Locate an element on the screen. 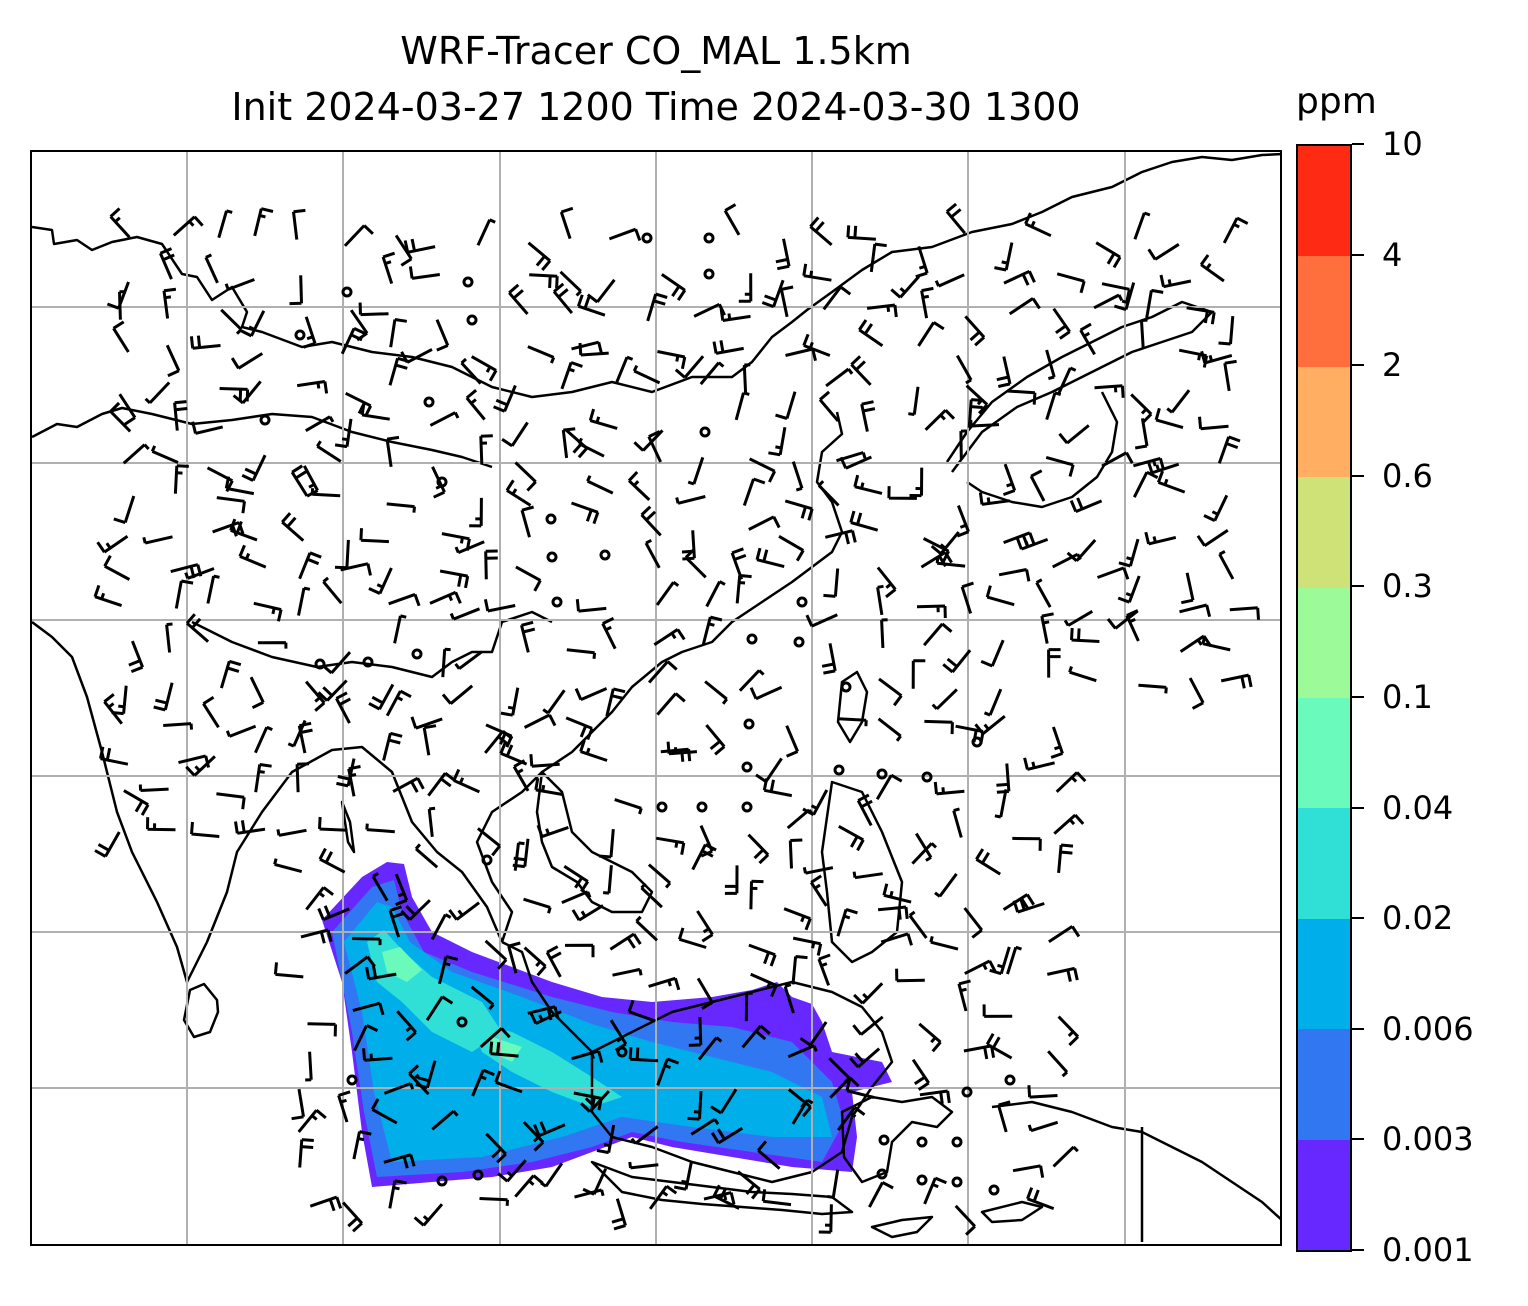 This screenshot has height=1306, width=1528. coastline-taiwan is located at coordinates (852, 707).